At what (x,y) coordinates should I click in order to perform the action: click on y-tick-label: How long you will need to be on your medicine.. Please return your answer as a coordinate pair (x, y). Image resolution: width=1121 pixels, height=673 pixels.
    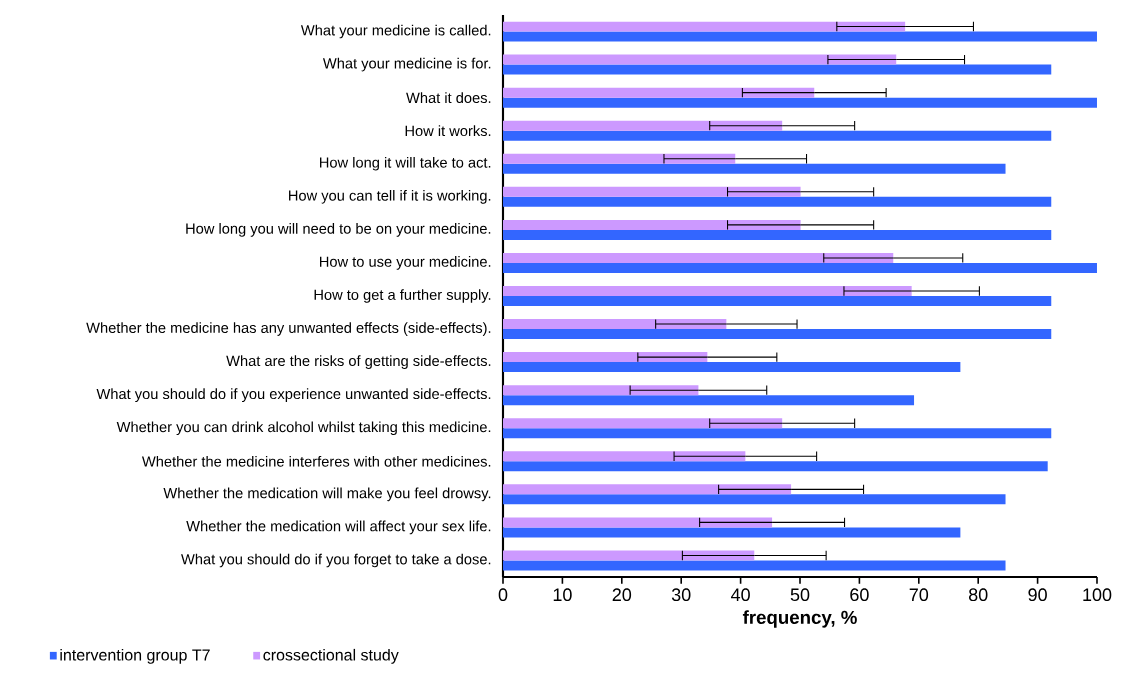
    Looking at the image, I should click on (338, 230).